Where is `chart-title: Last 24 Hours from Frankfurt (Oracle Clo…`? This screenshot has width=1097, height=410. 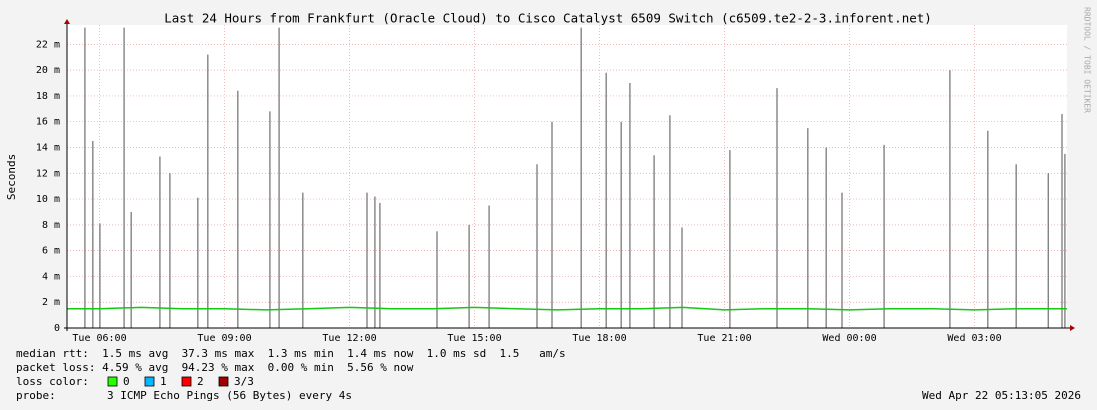
chart-title: Last 24 Hours from Frankfurt (Oracle Clo… is located at coordinates (548, 18).